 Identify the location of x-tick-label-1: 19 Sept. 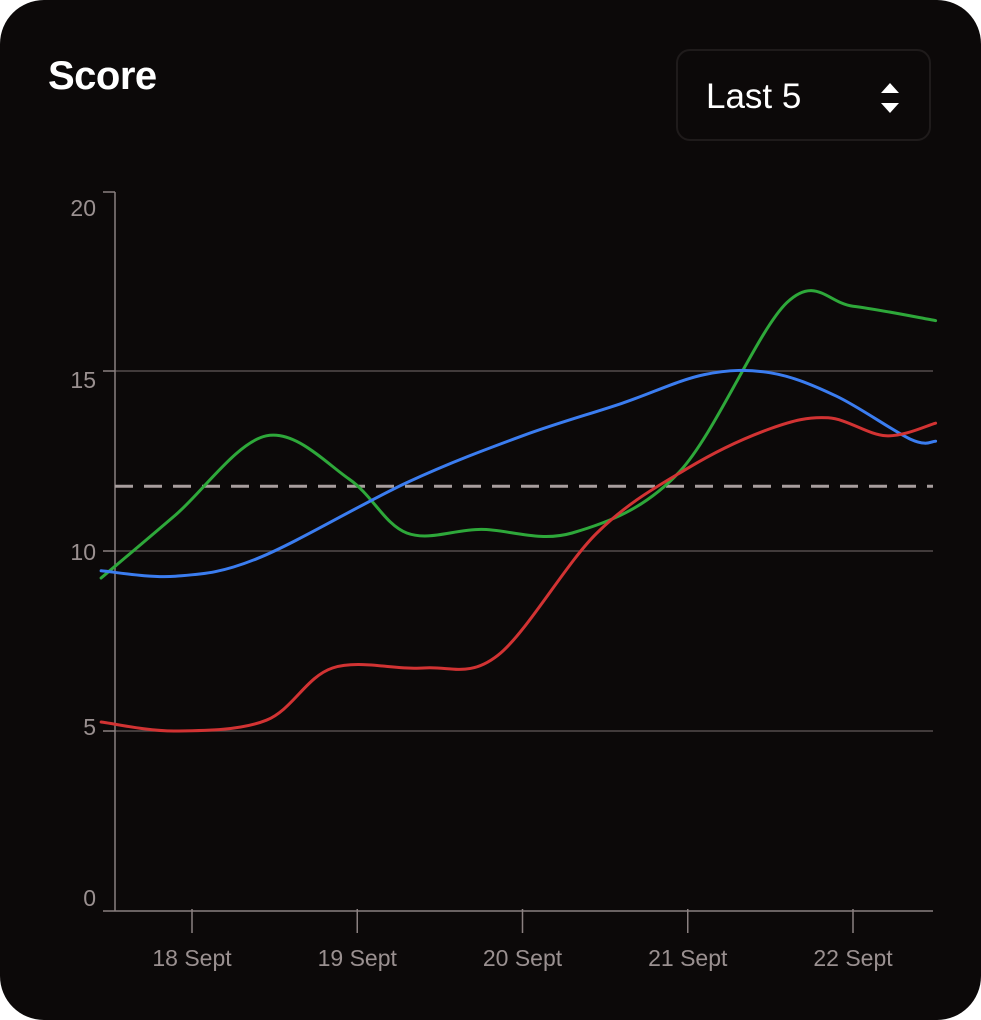
(358, 958).